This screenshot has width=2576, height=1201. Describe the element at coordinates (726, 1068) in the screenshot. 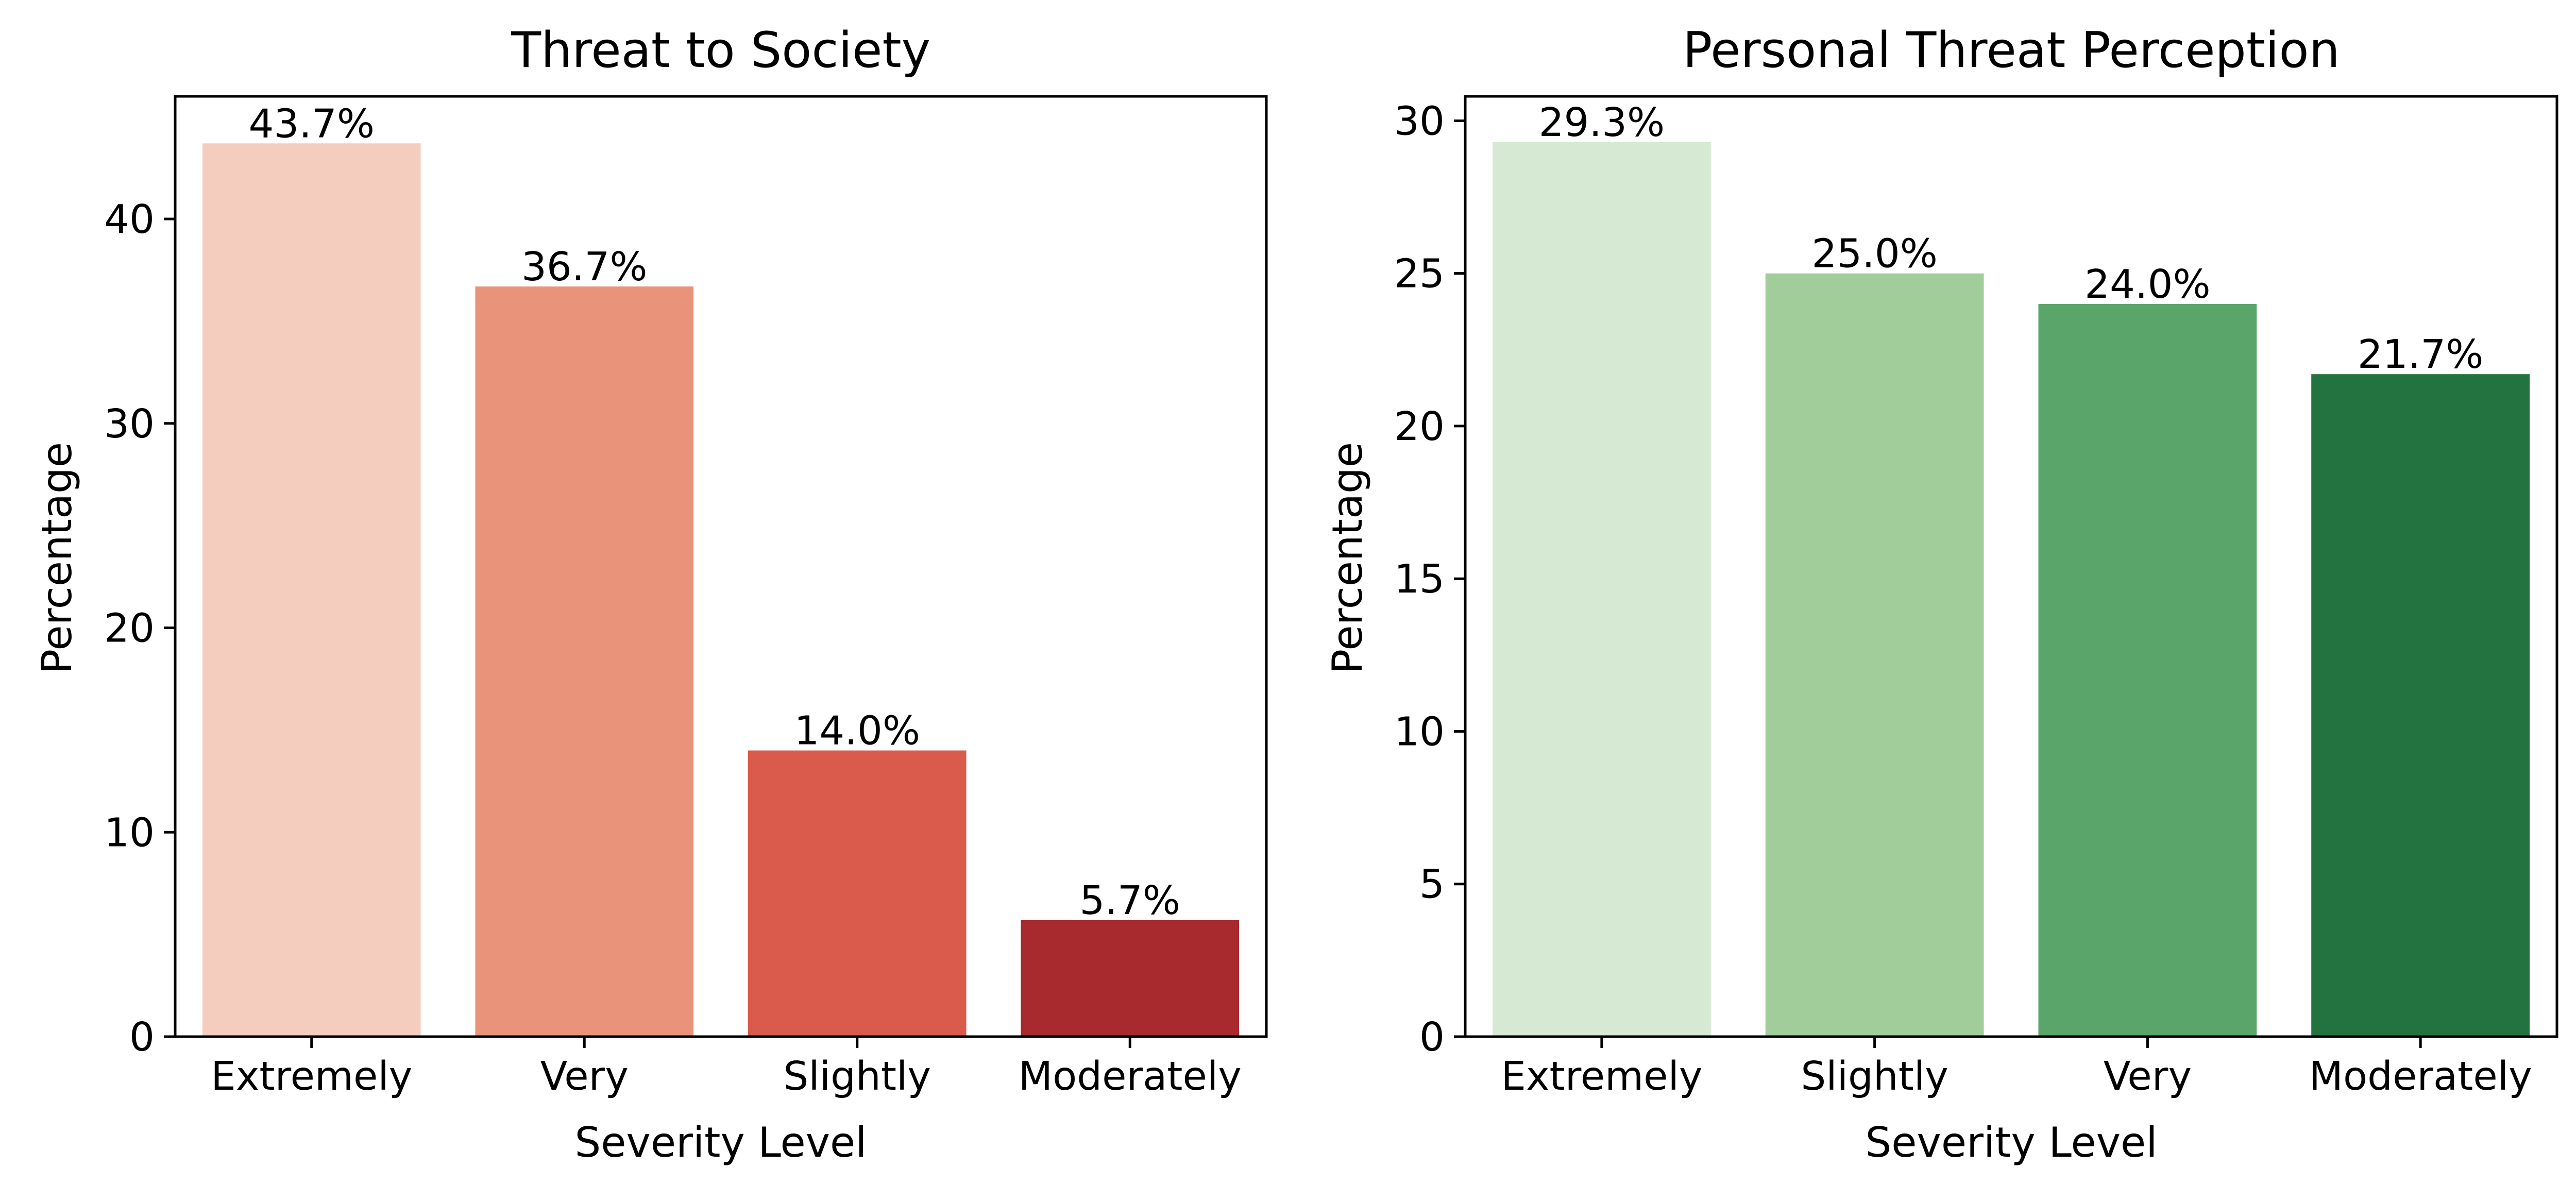

I see `x-axis-ticks: Extremely Very Slightly Moderately` at that location.